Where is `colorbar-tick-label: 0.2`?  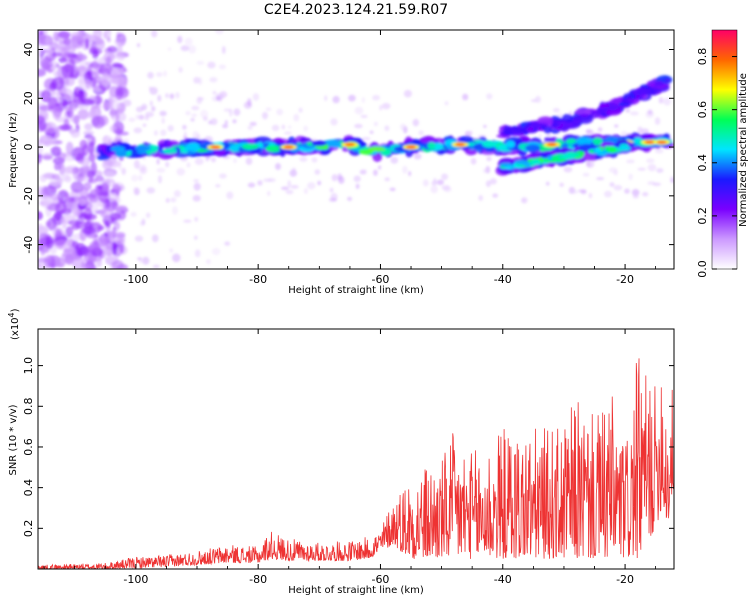
colorbar-tick-label: 0.2 is located at coordinates (702, 216).